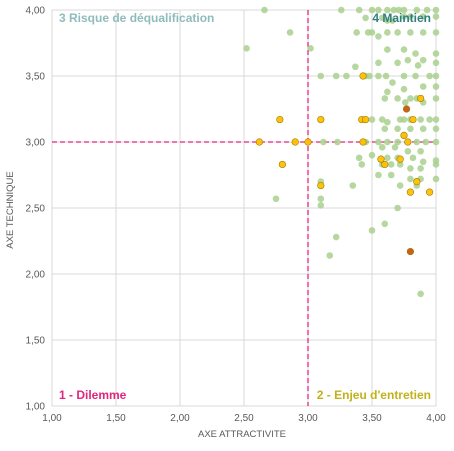 This screenshot has width=454, height=451. What do you see at coordinates (401, 18) in the screenshot?
I see `quadrant-label-maintain: 4 Maintien` at bounding box center [401, 18].